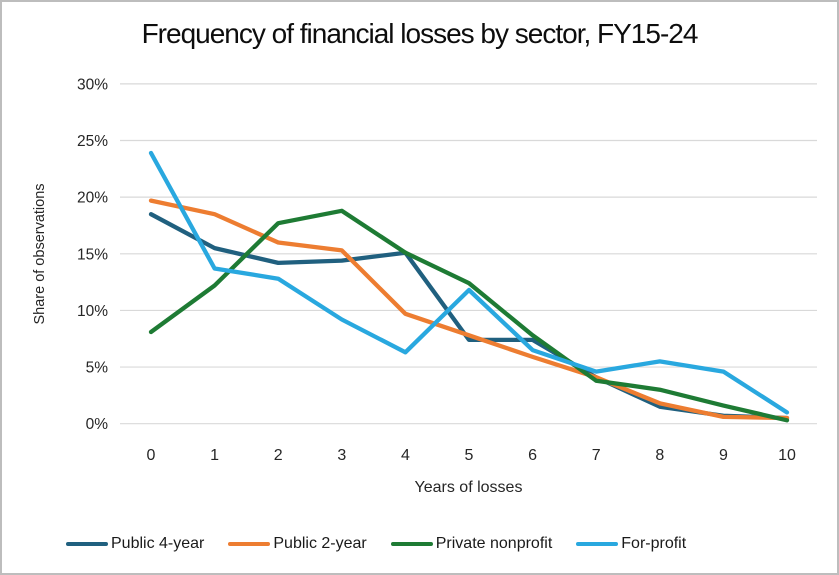 This screenshot has width=839, height=575. What do you see at coordinates (787, 455) in the screenshot?
I see `x-tick-label-10: 10` at bounding box center [787, 455].